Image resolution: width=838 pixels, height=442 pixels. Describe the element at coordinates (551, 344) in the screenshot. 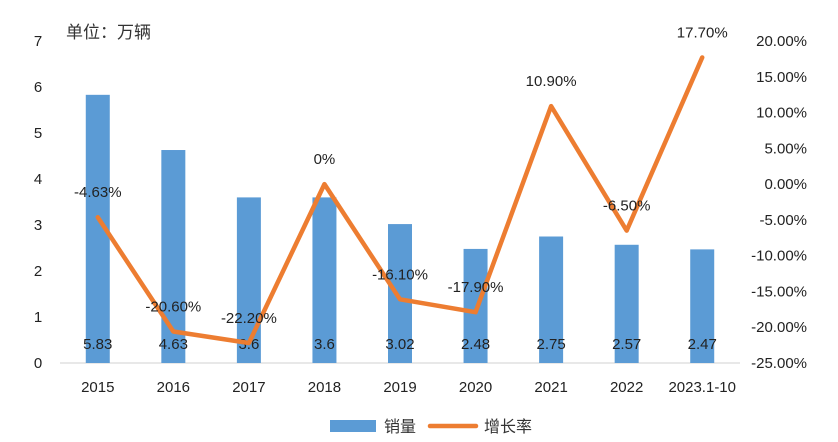

I see `bar-value-label: 2.75` at that location.